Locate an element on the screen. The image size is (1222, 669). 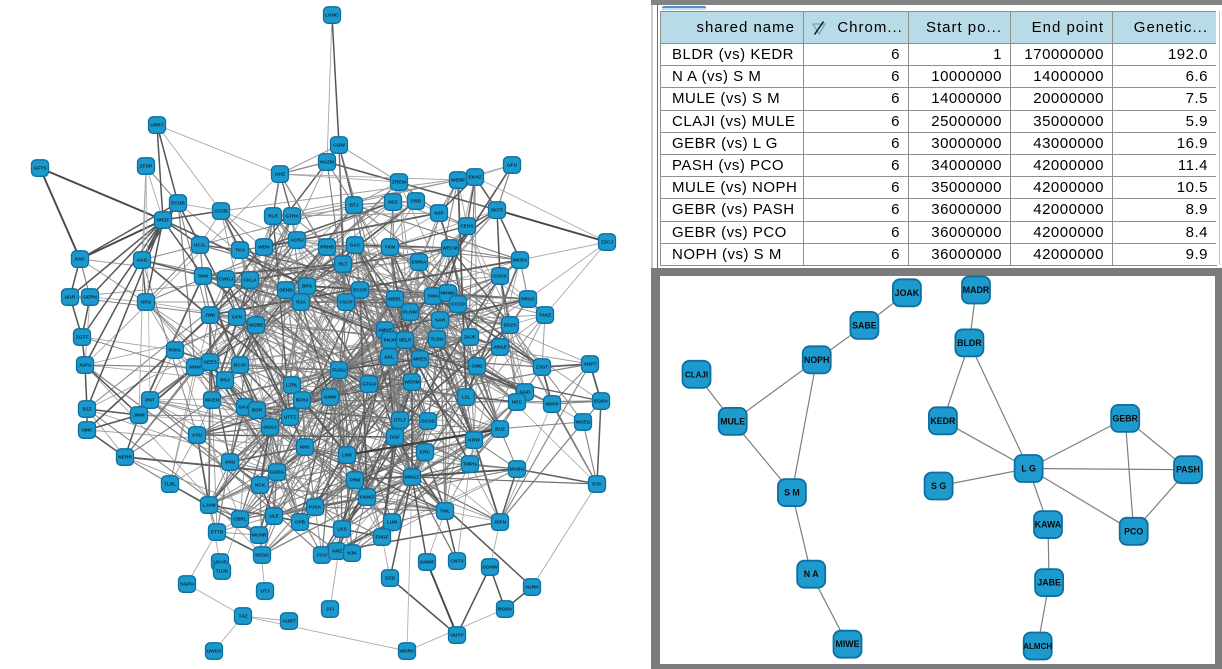
svg-text: JABE is located at coordinates (1049, 583).